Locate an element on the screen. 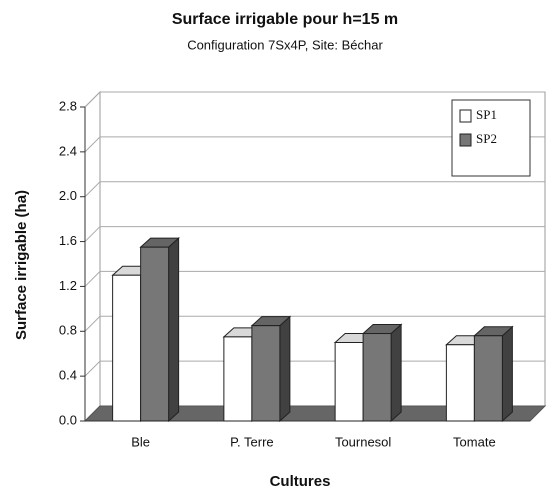  chart-subtitle: Configuration 7Sx4P, Site: Béchar is located at coordinates (285, 44).